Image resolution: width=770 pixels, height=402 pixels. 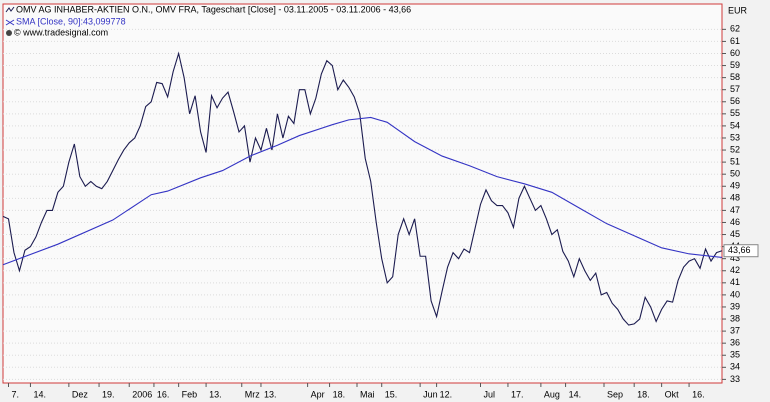 What do you see at coordinates (735, 125) in the screenshot?
I see `y-tick-label: 54` at bounding box center [735, 125].